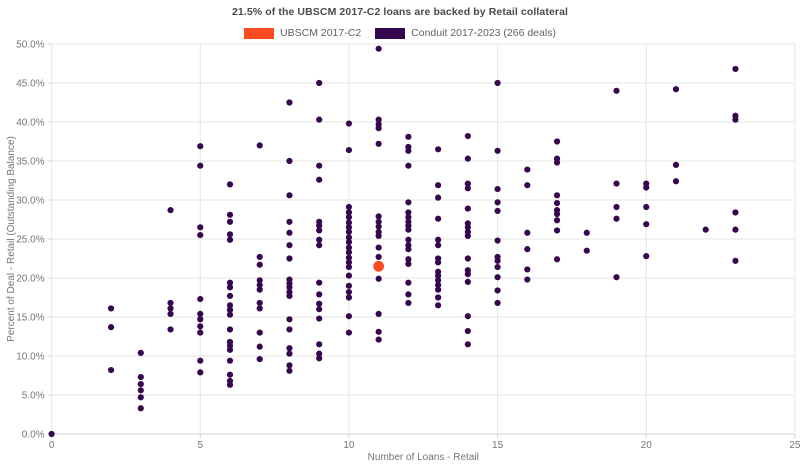  I want to click on legend-item-ubscm: UBSCM 2017-C2, so click(302, 33).